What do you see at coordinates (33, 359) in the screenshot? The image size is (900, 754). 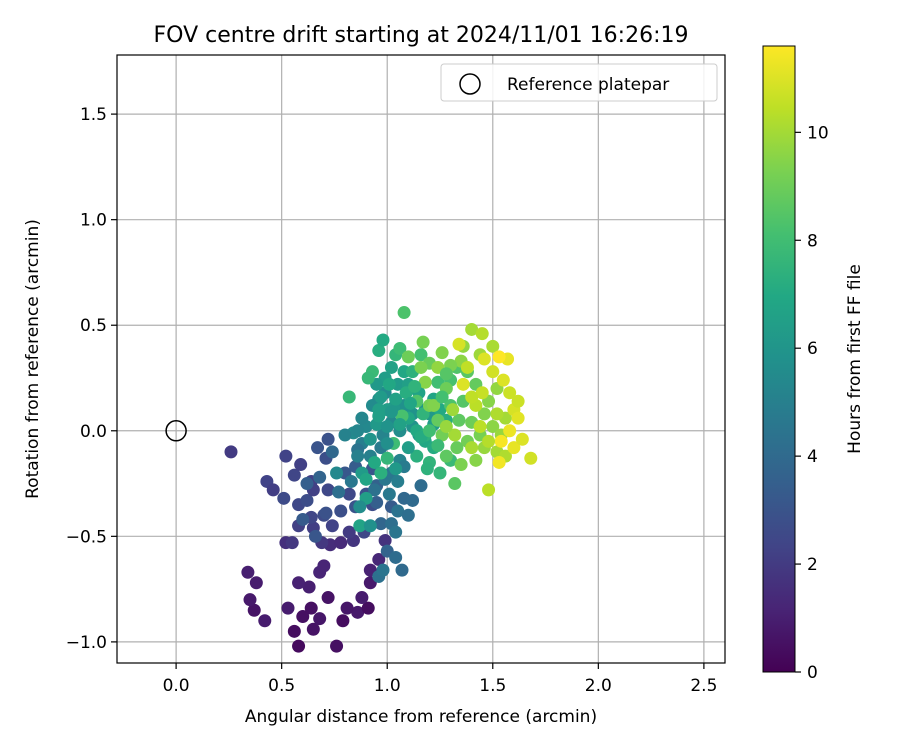 I see `y-axis-label: Rotation from reference (arcmin)` at bounding box center [33, 359].